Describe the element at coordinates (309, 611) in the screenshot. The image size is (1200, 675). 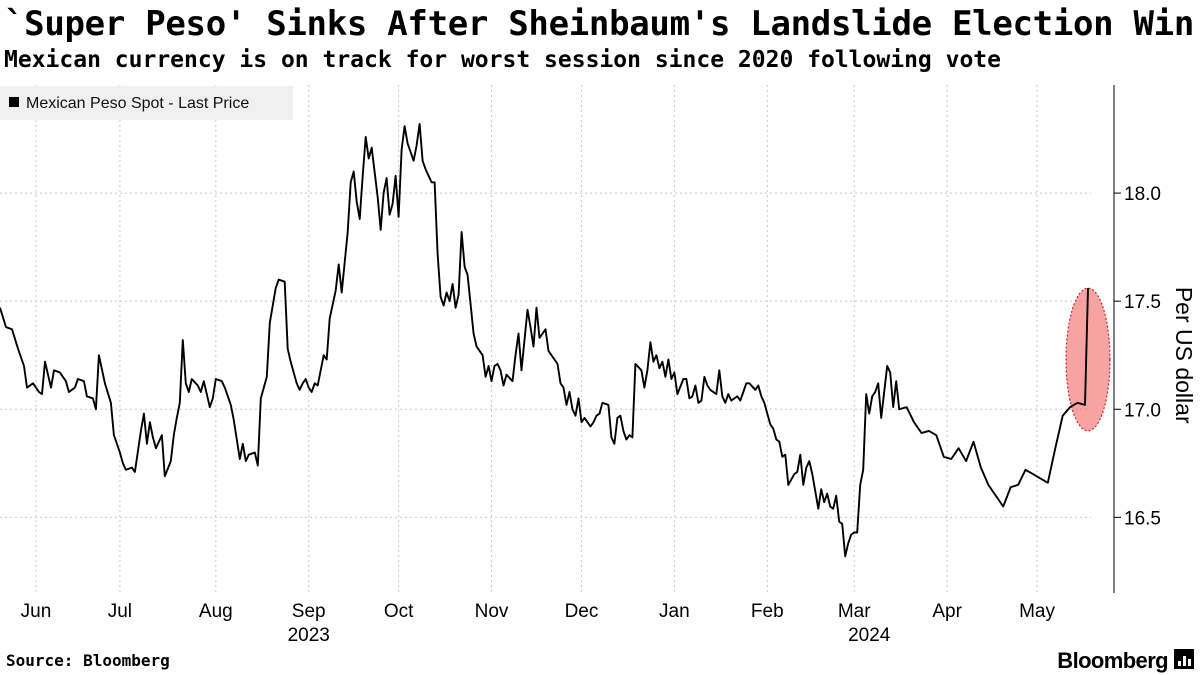
I see `x-tick-label: Sep` at that location.